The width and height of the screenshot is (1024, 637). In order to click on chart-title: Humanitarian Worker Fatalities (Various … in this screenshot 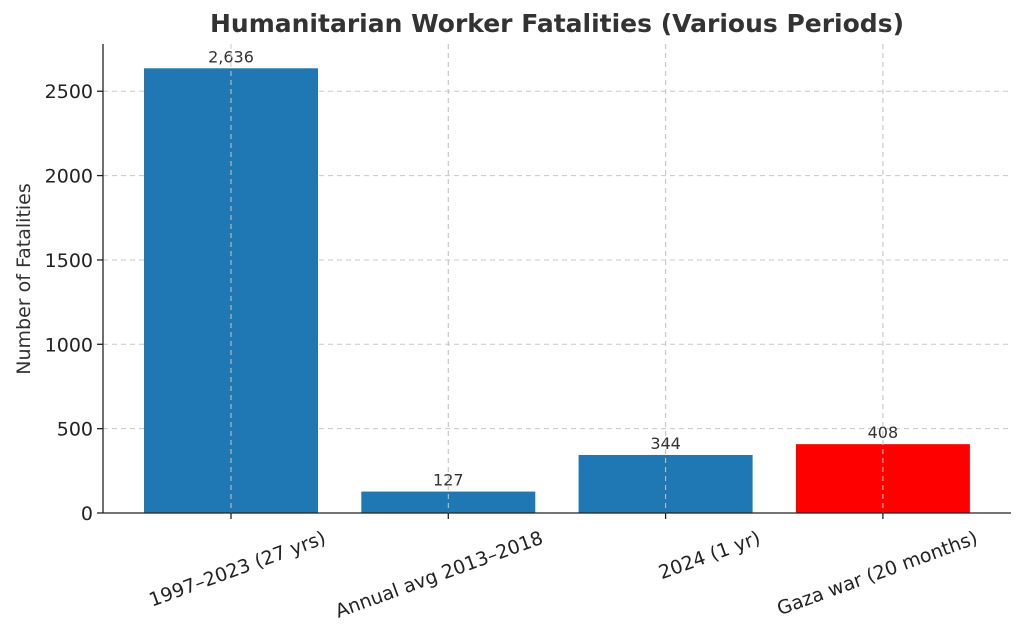, I will do `click(557, 23)`.